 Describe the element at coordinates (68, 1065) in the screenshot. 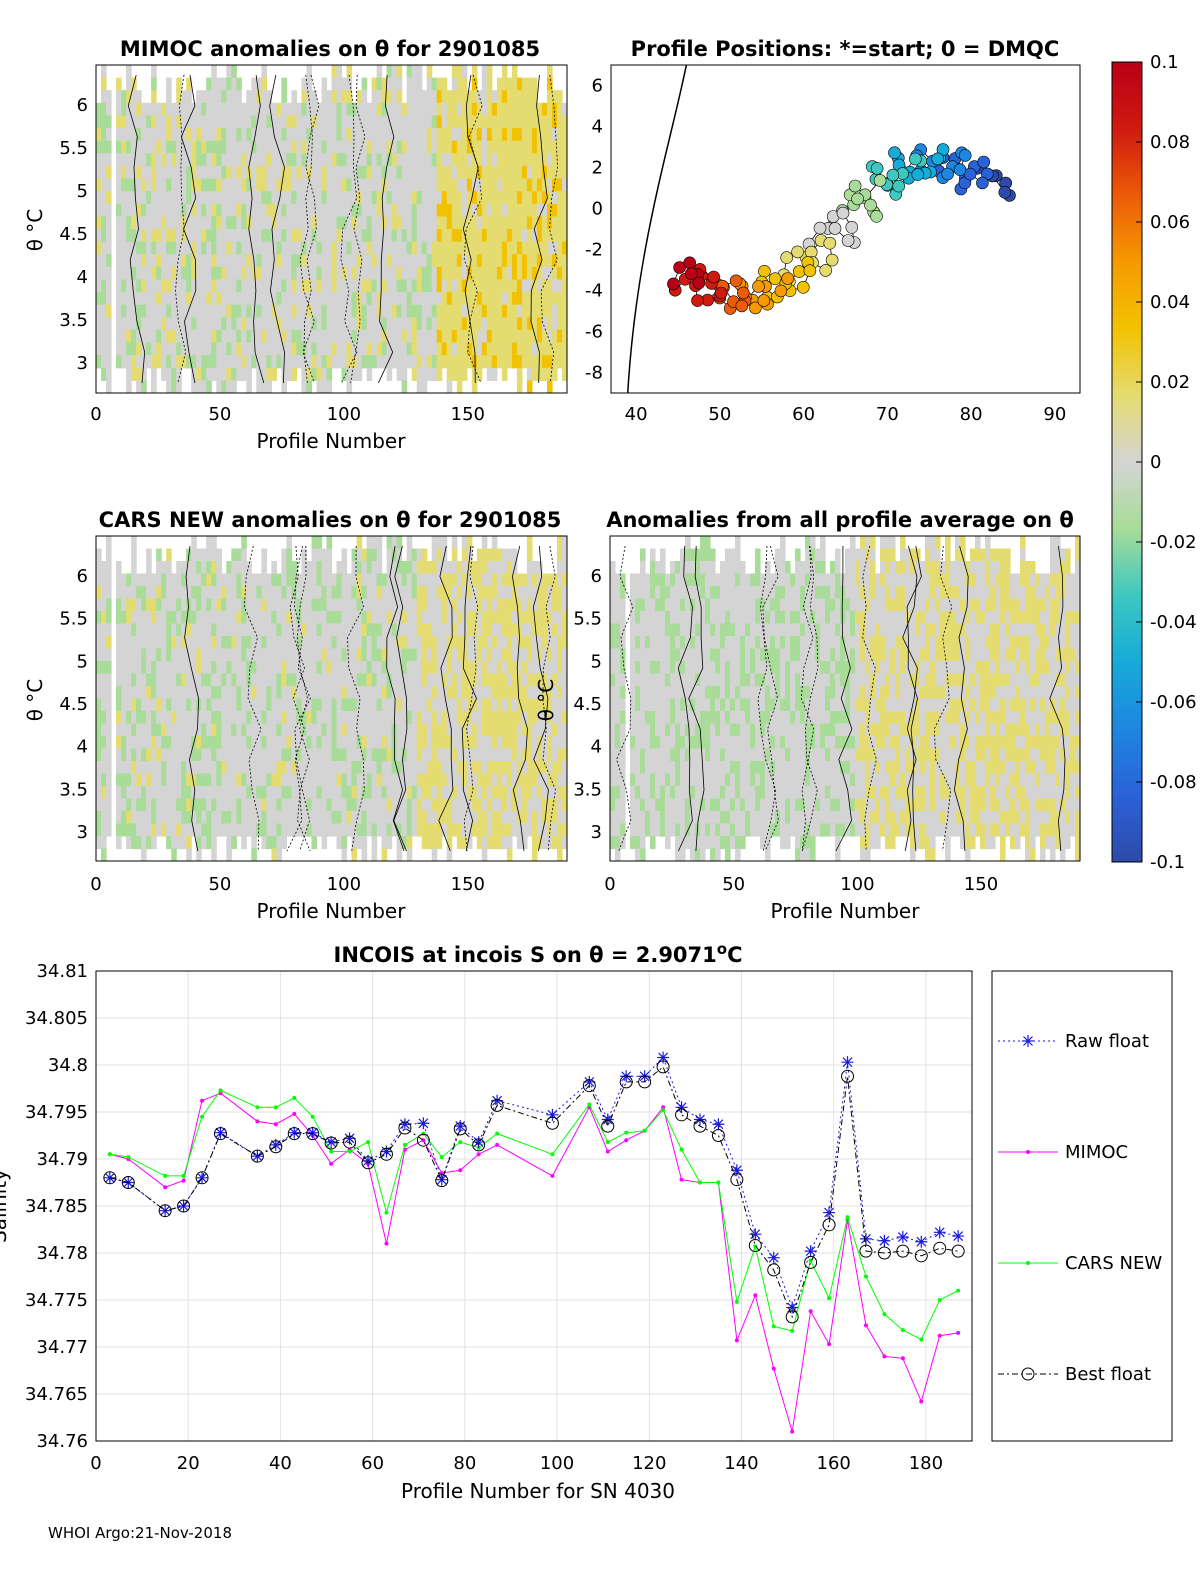

I see `y-tick-label: 34.8` at that location.